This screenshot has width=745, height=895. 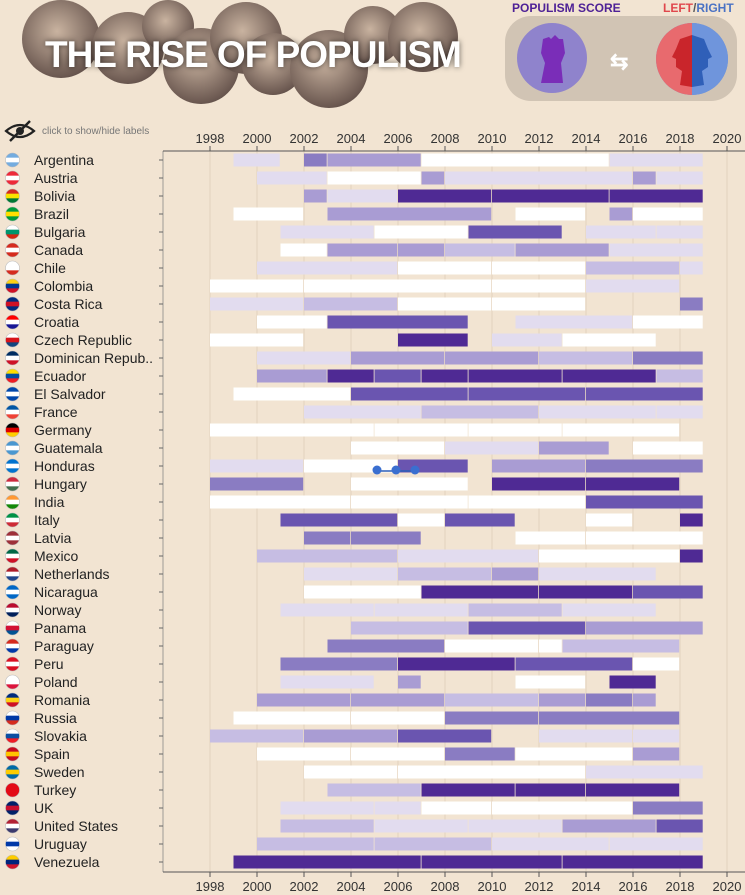 I want to click on country-row: Croatia, so click(x=354, y=322).